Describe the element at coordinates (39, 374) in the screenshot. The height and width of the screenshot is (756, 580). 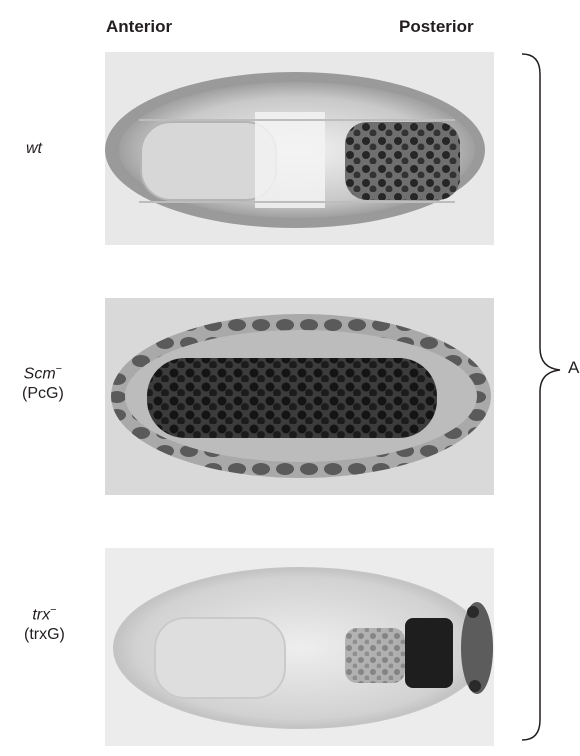
I see `genotype-label: Scm` at that location.